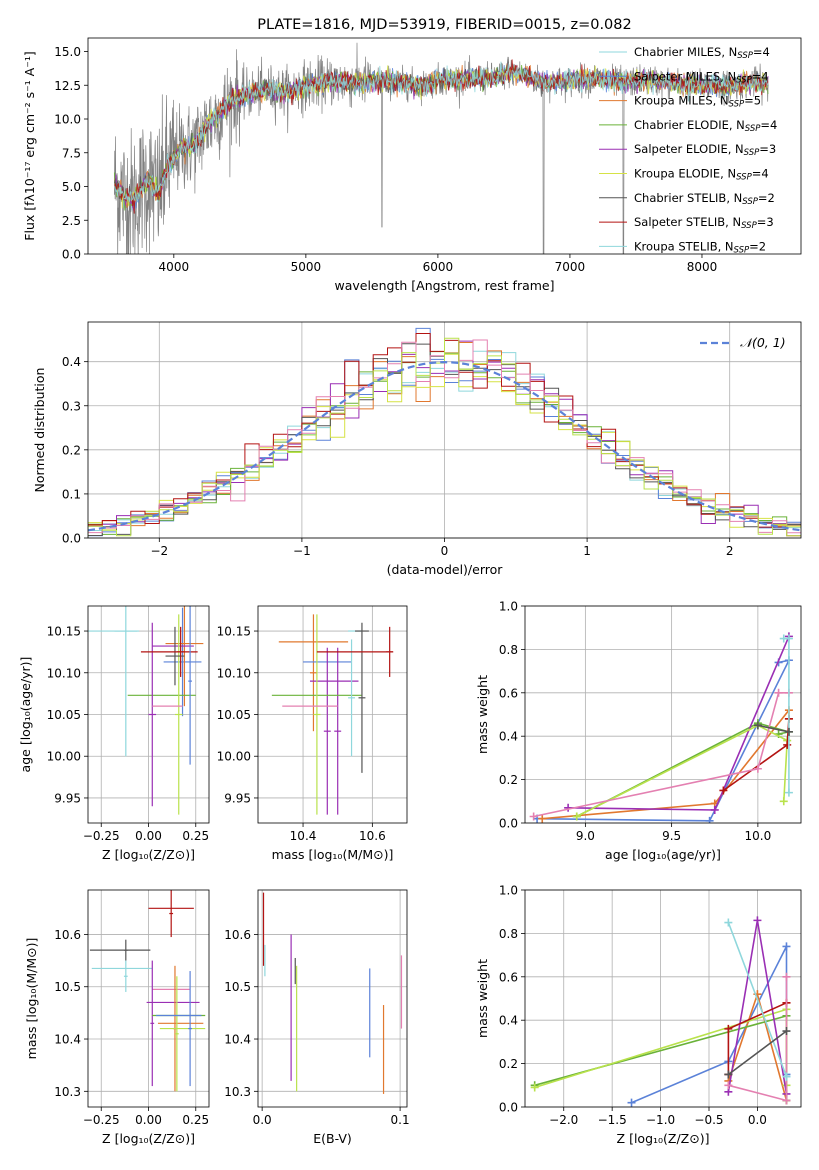 This screenshot has width=819, height=1170. Describe the element at coordinates (702, 267) in the screenshot. I see `x-tick-label: 8000` at that location.